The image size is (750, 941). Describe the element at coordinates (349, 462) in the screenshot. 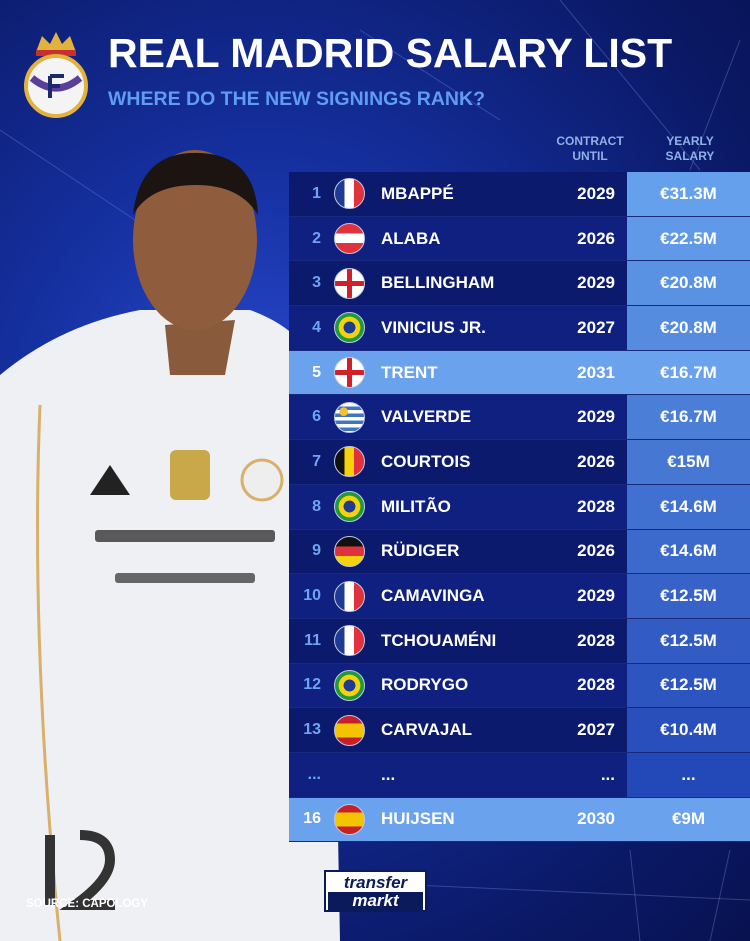

I see `belgium-flag-icon` at that location.